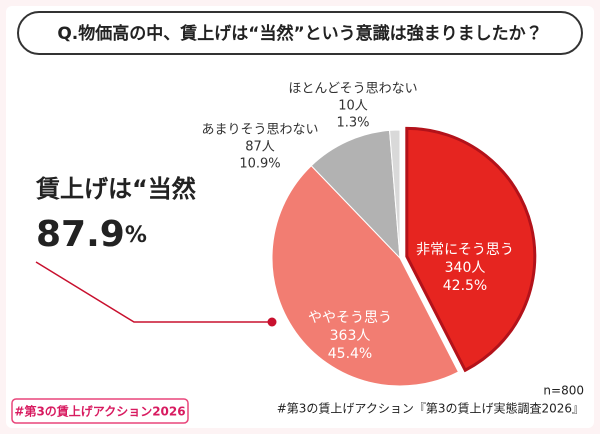 The image size is (600, 434). I want to click on slice-label: 10.9%, so click(259, 164).